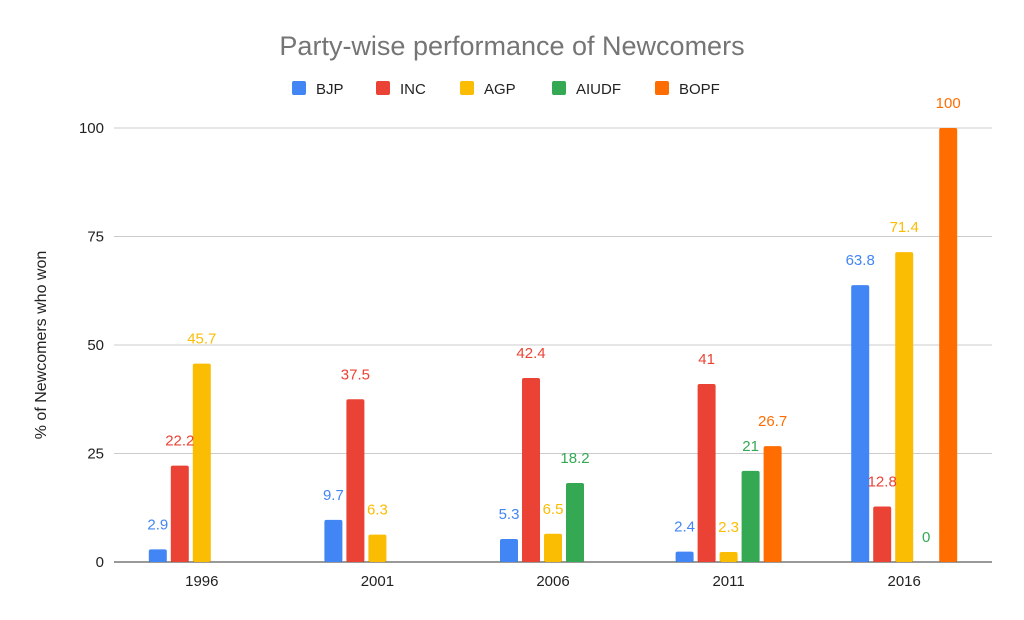 The image size is (1024, 620). What do you see at coordinates (511, 46) in the screenshot?
I see `chart-title: Party-wise performance of Newcomers` at bounding box center [511, 46].